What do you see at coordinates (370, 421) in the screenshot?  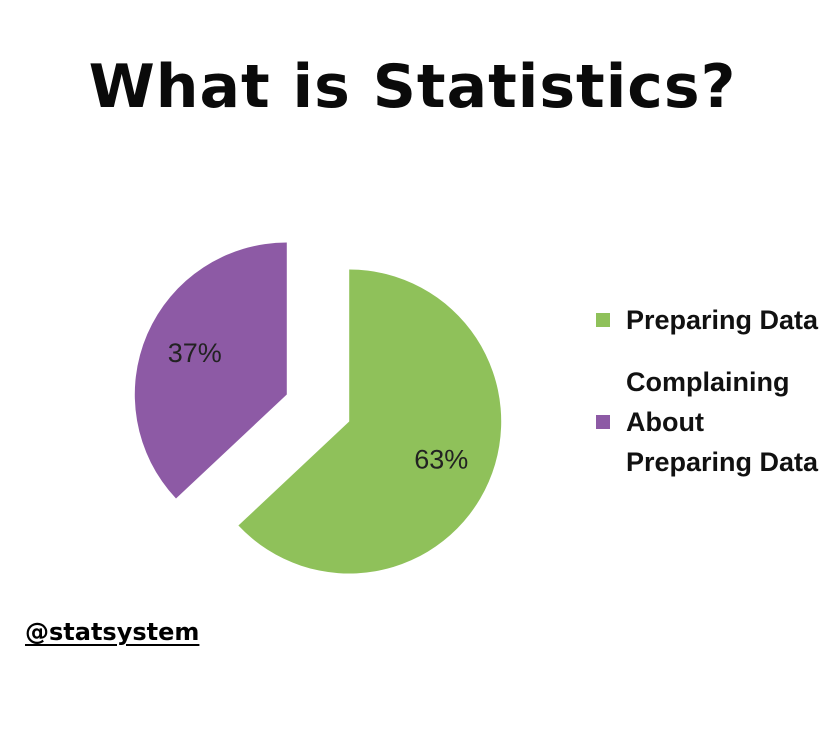 I see `pie-slice-preparing-data` at bounding box center [370, 421].